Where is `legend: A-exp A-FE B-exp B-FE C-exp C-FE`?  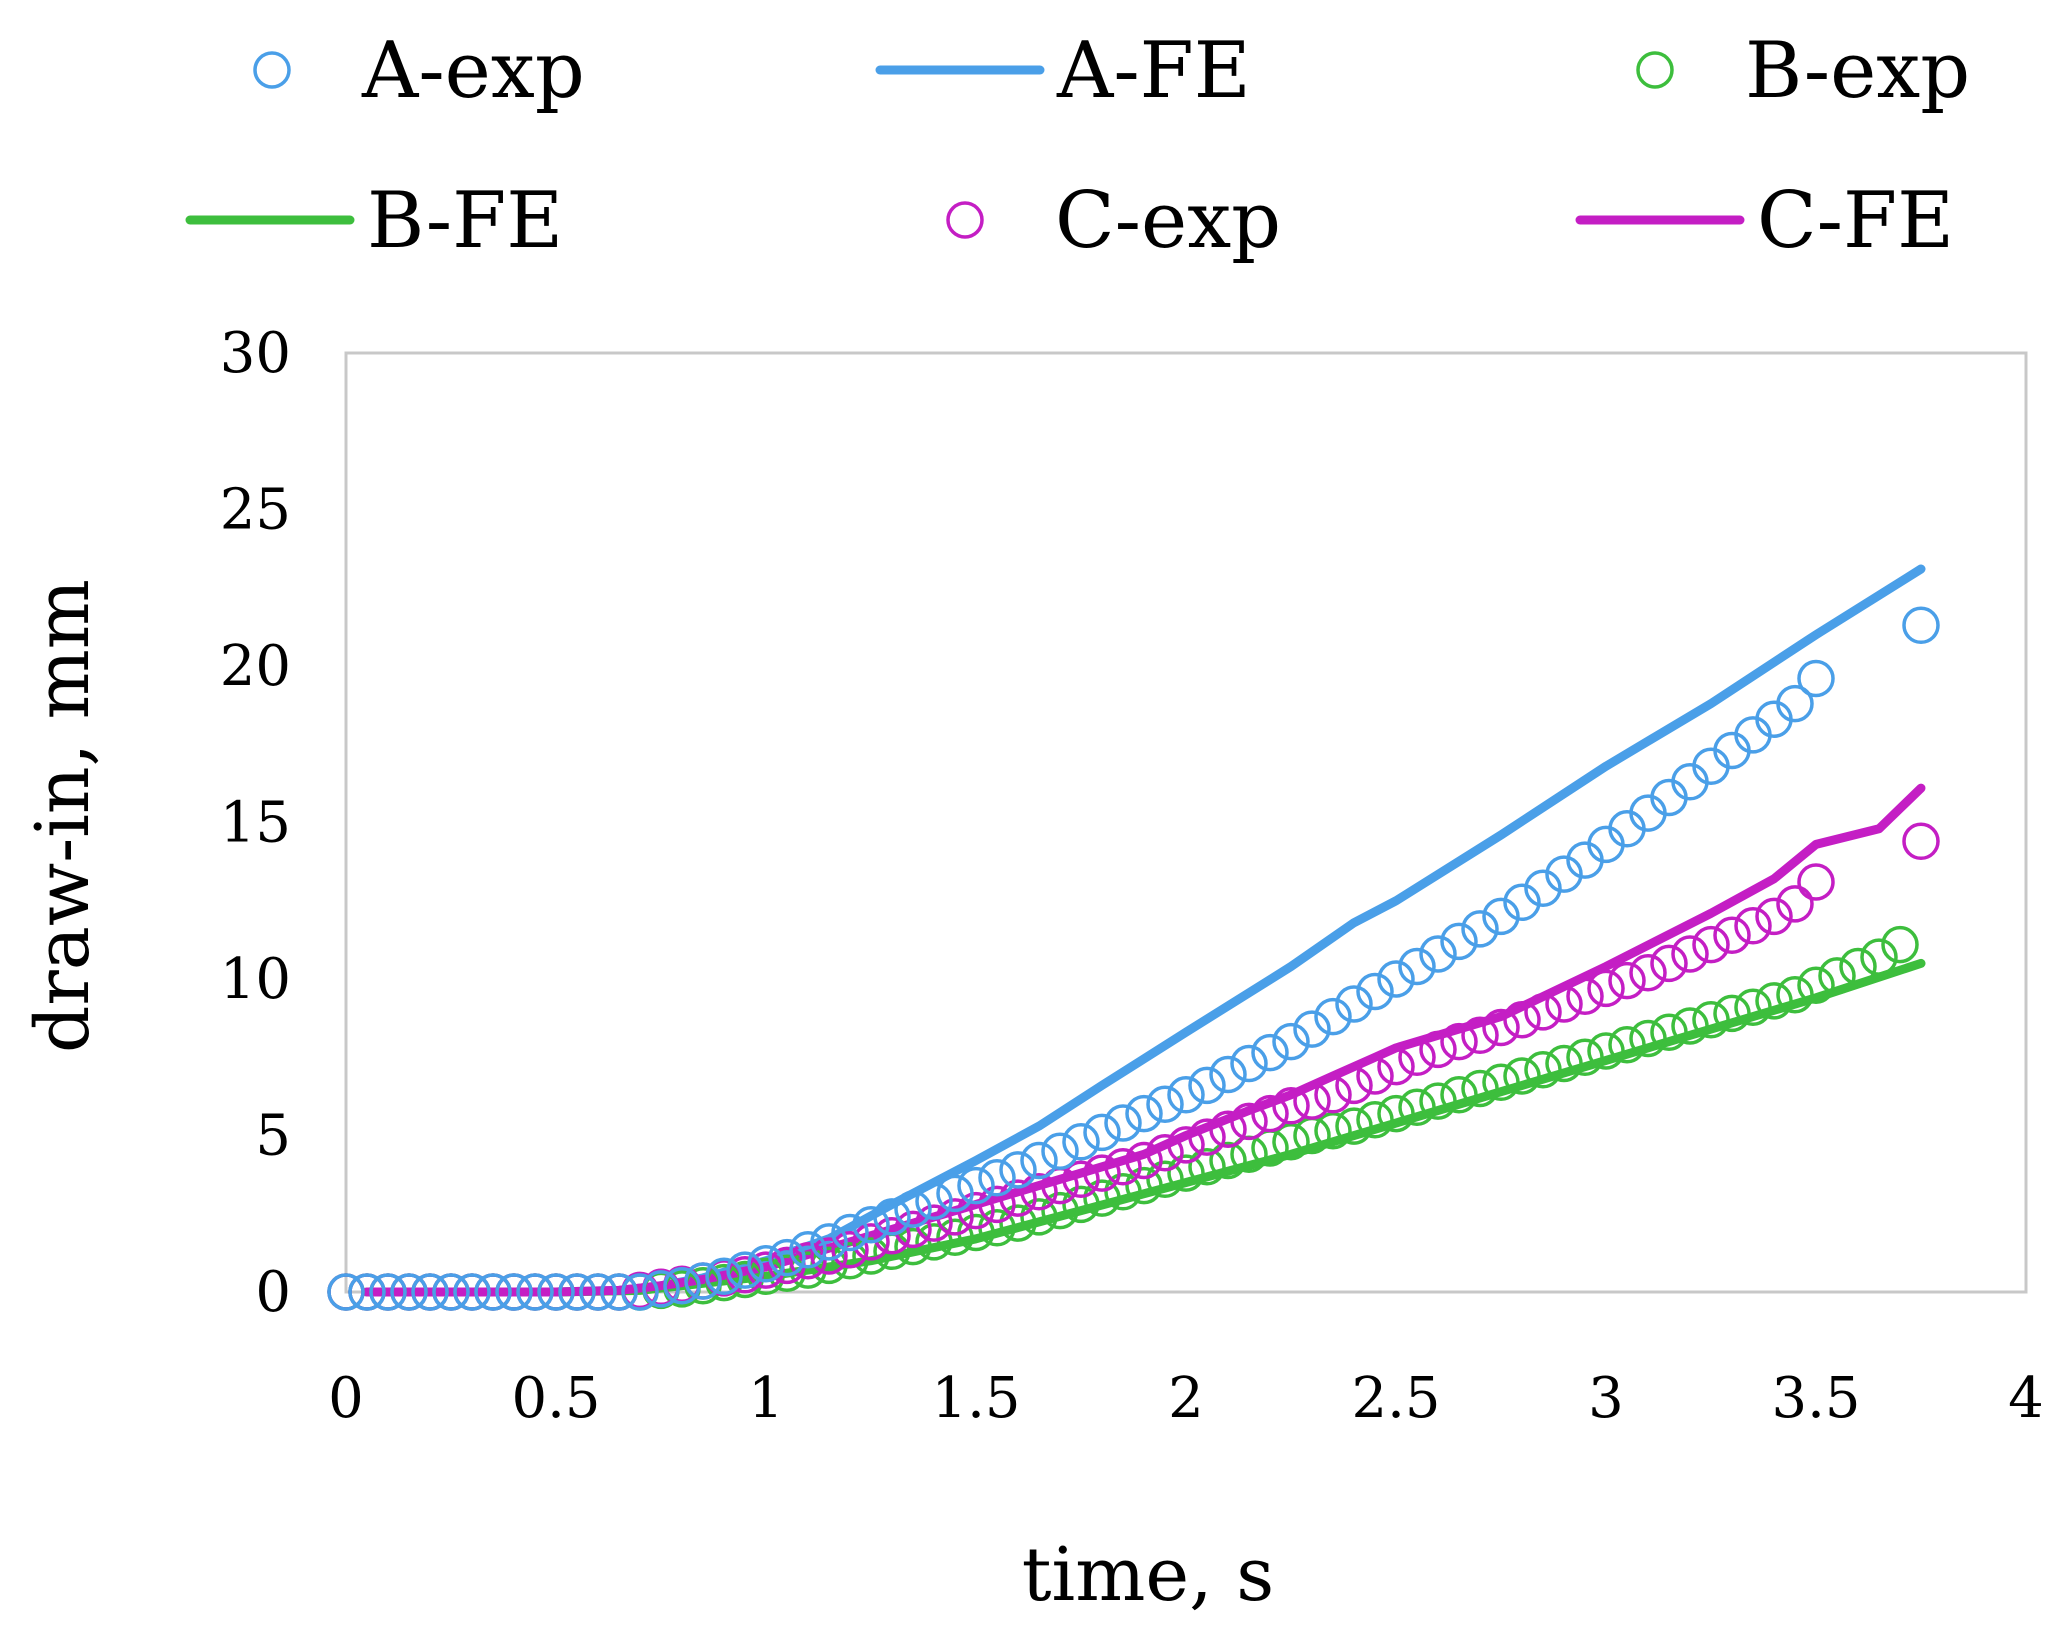
legend: A-exp A-FE B-exp B-FE C-exp C-FE is located at coordinates (1077, 146).